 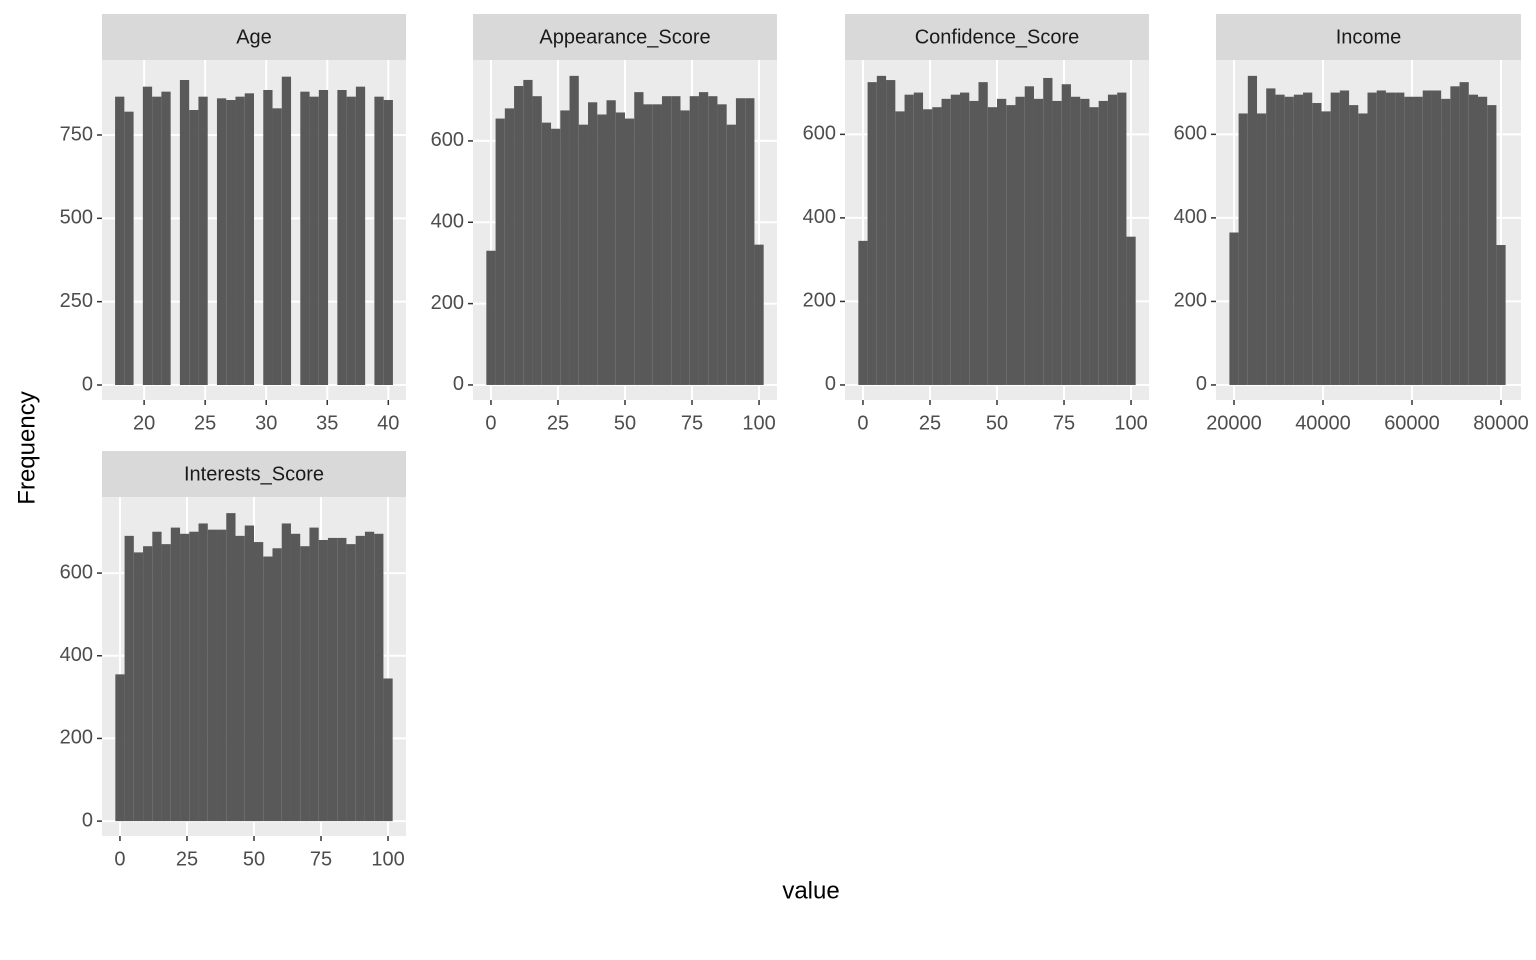 What do you see at coordinates (1501, 423) in the screenshot?
I see `x-tick-label: 80000` at bounding box center [1501, 423].